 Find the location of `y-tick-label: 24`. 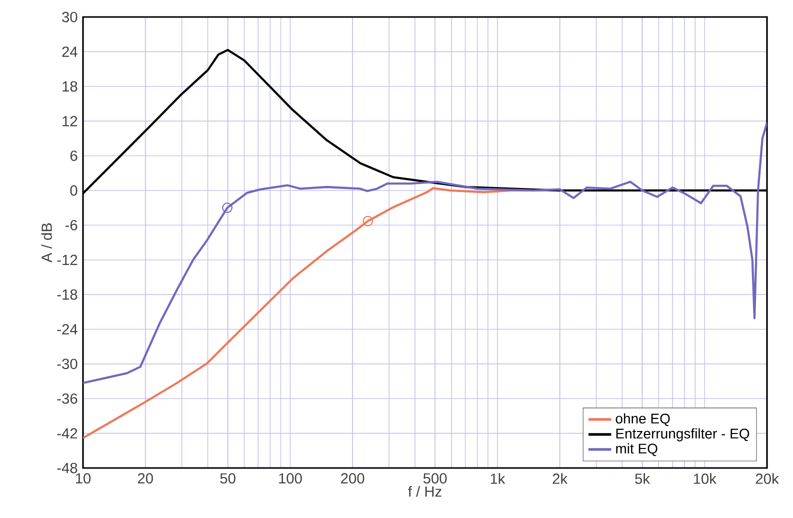

y-tick-label: 24 is located at coordinates (70, 51).